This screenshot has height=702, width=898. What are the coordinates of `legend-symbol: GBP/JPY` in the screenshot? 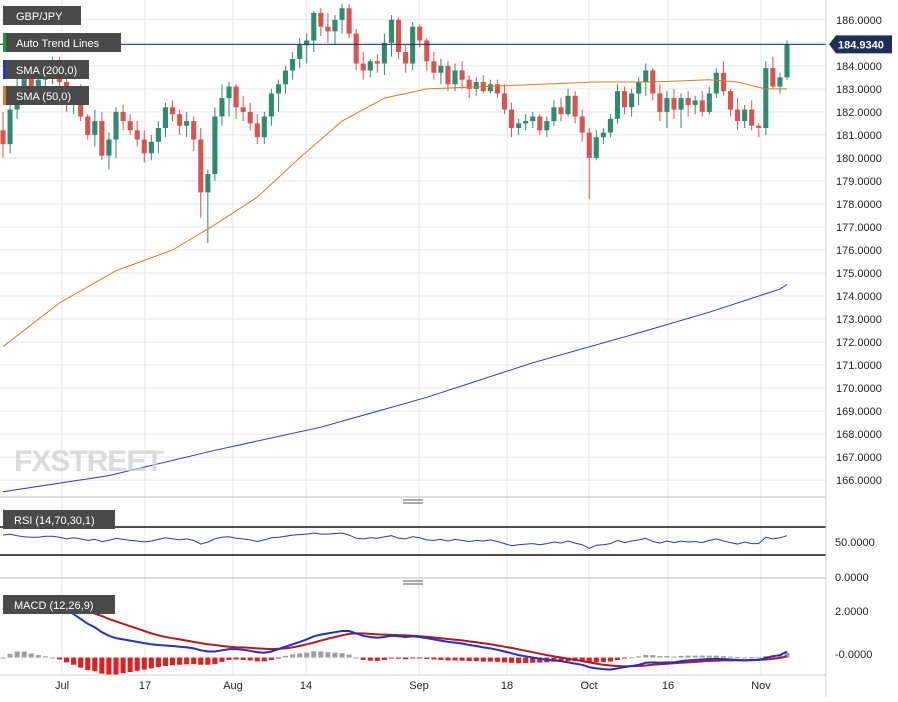 It's located at (42, 15).